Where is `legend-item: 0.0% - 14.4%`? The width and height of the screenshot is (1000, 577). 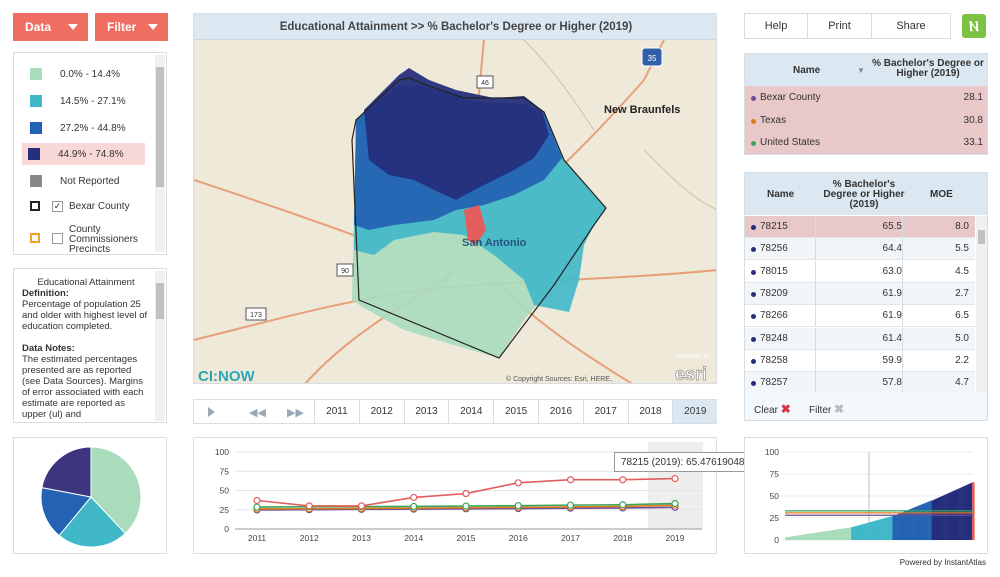
legend-item: 0.0% - 14.4% is located at coordinates (90, 74).